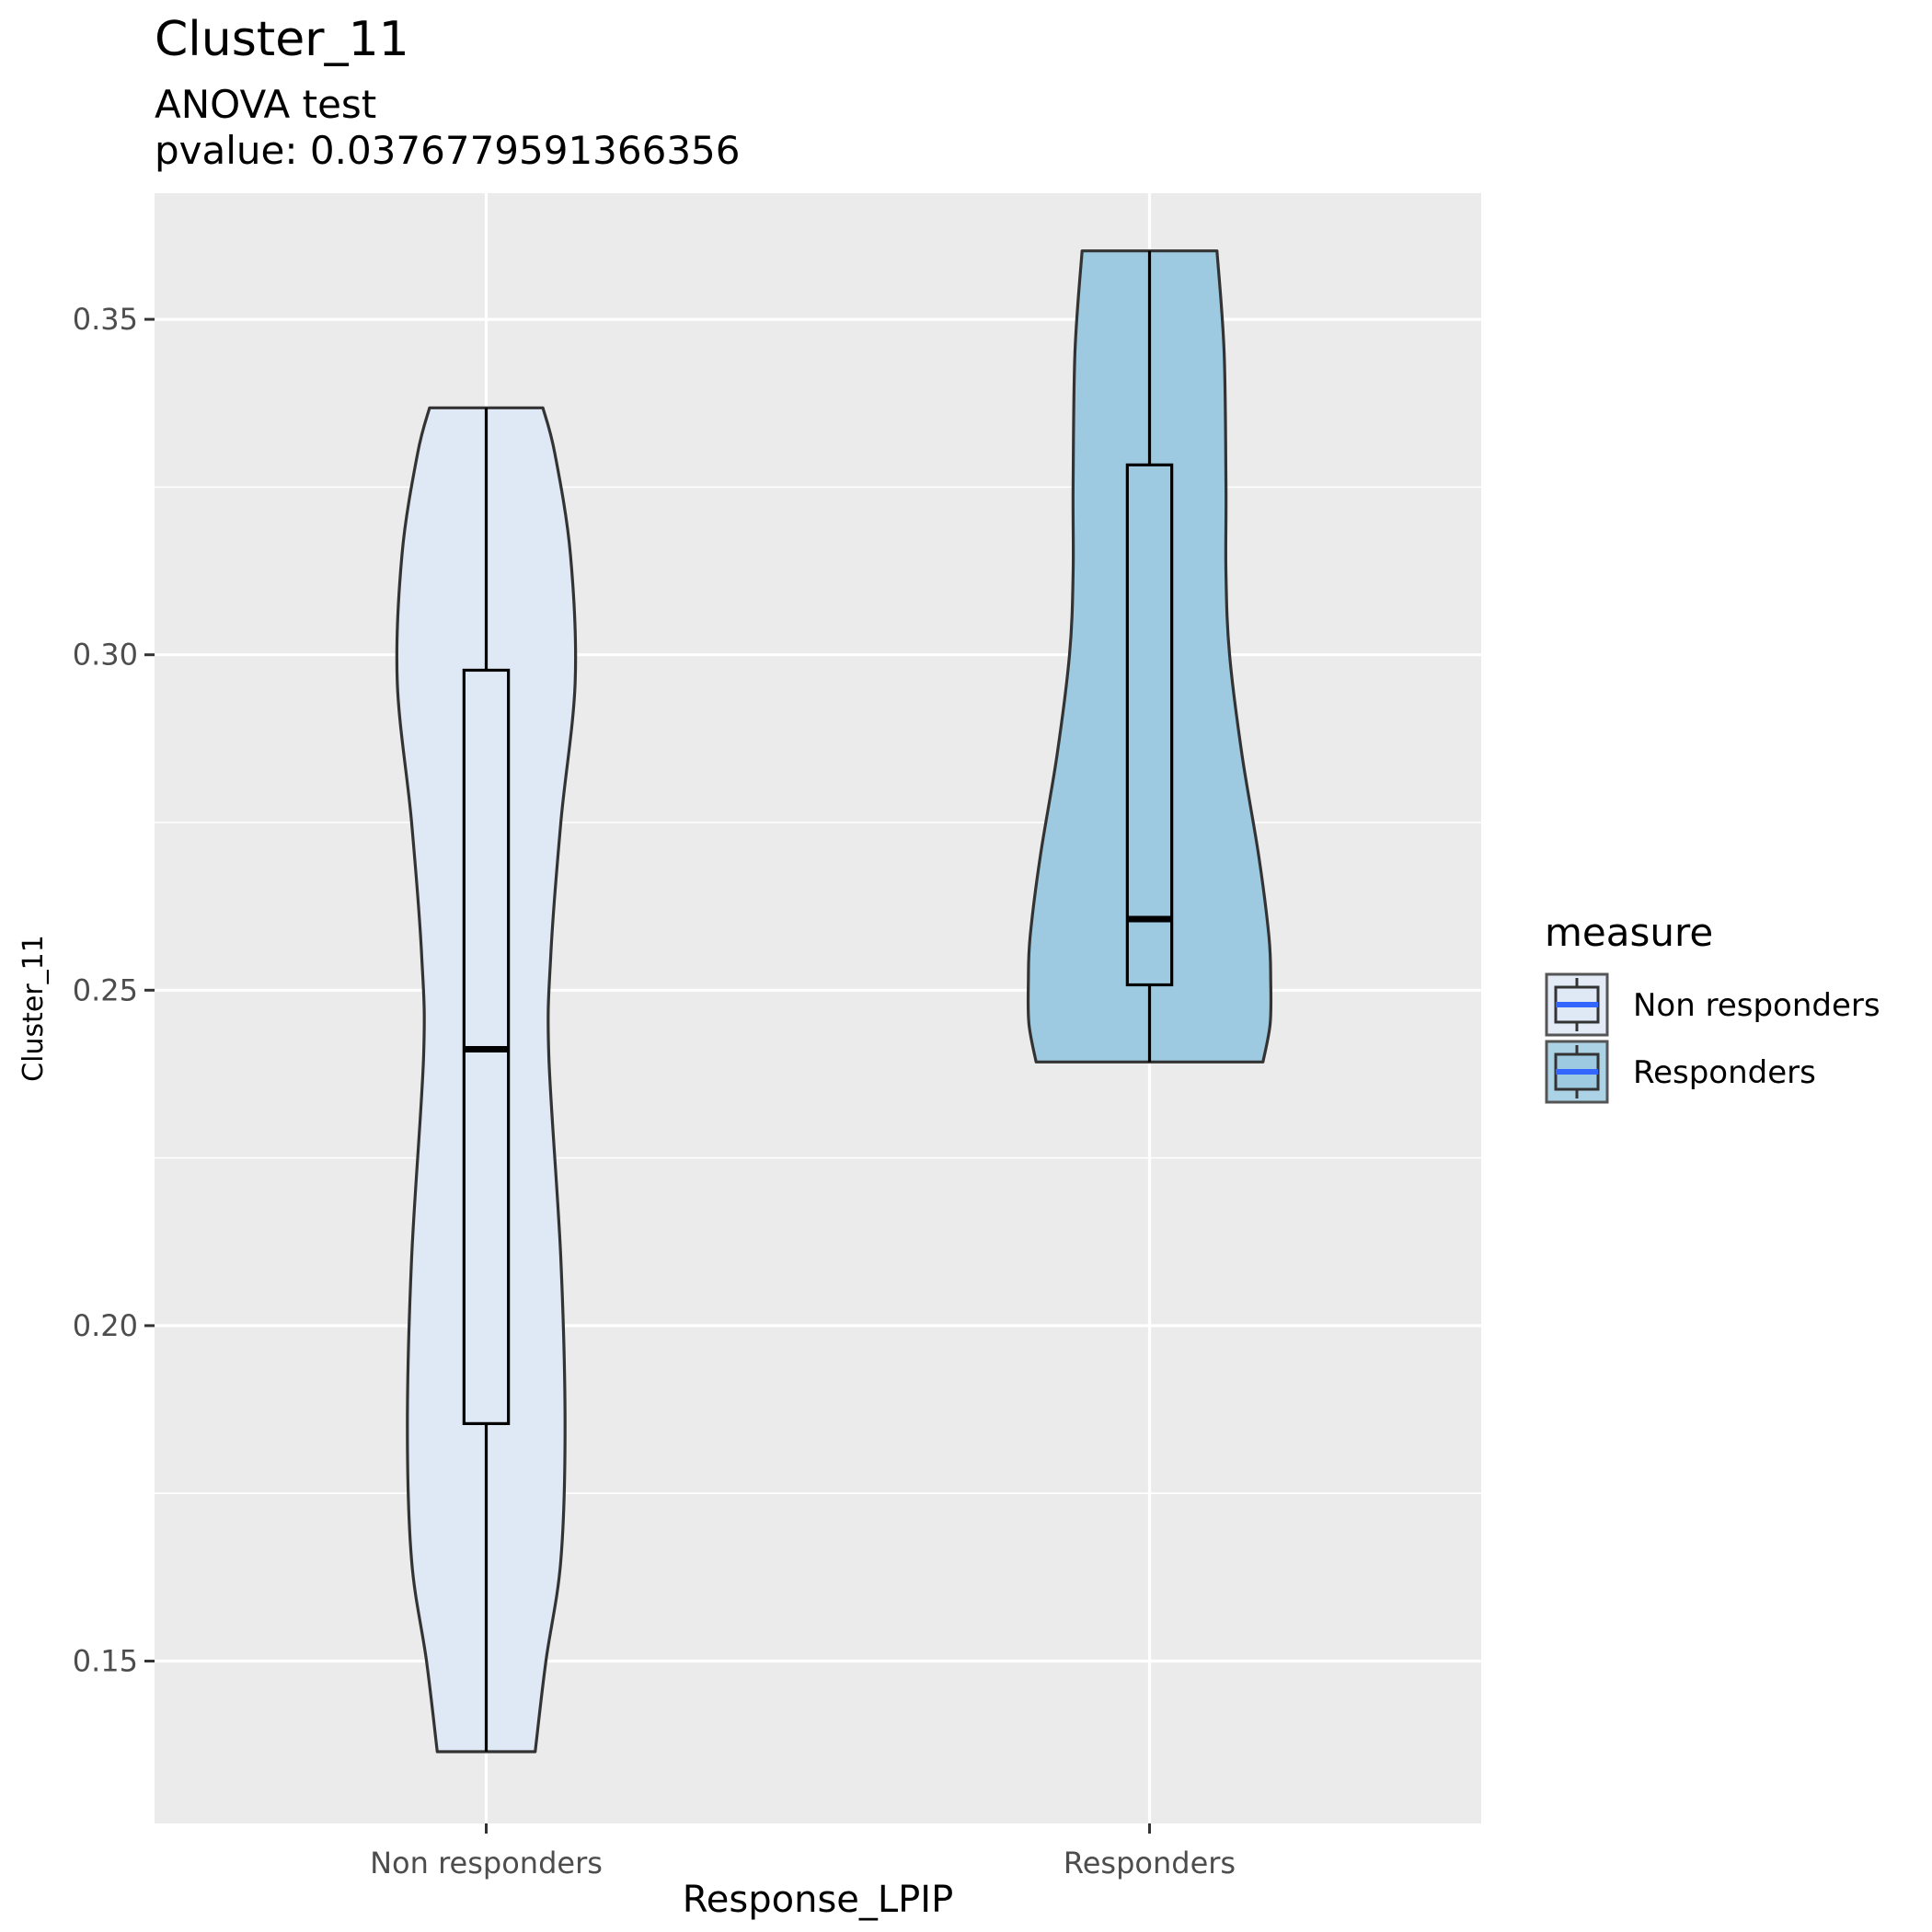 Image resolution: width=1932 pixels, height=1932 pixels. Describe the element at coordinates (105, 319) in the screenshot. I see `y-tick-label-4: 0.35` at that location.